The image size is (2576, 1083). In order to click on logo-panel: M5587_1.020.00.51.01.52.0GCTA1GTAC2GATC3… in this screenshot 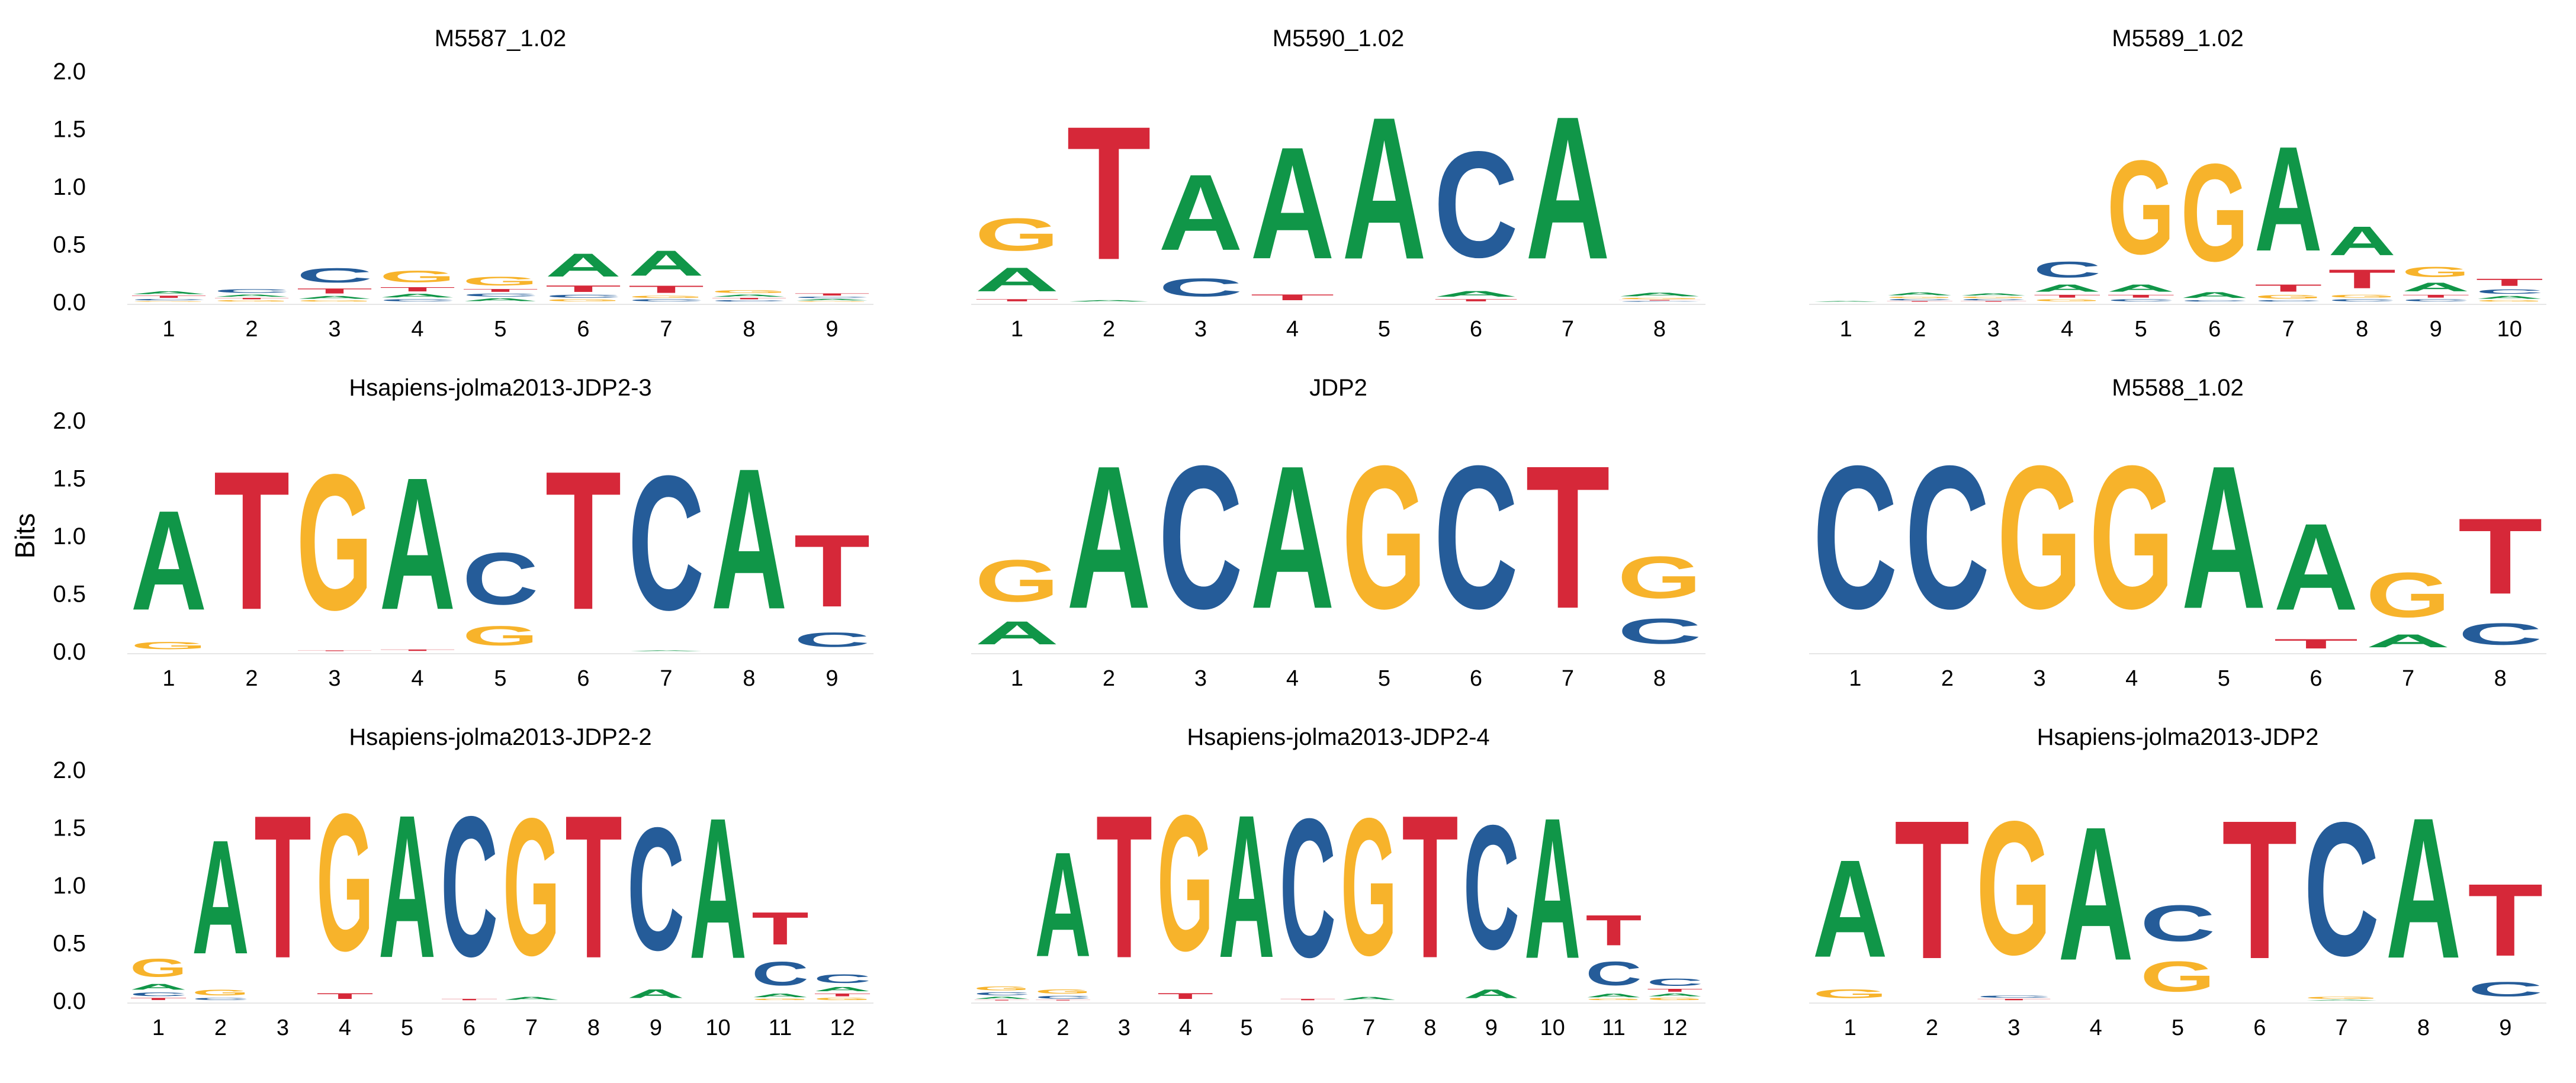, I will do `click(463, 184)`.